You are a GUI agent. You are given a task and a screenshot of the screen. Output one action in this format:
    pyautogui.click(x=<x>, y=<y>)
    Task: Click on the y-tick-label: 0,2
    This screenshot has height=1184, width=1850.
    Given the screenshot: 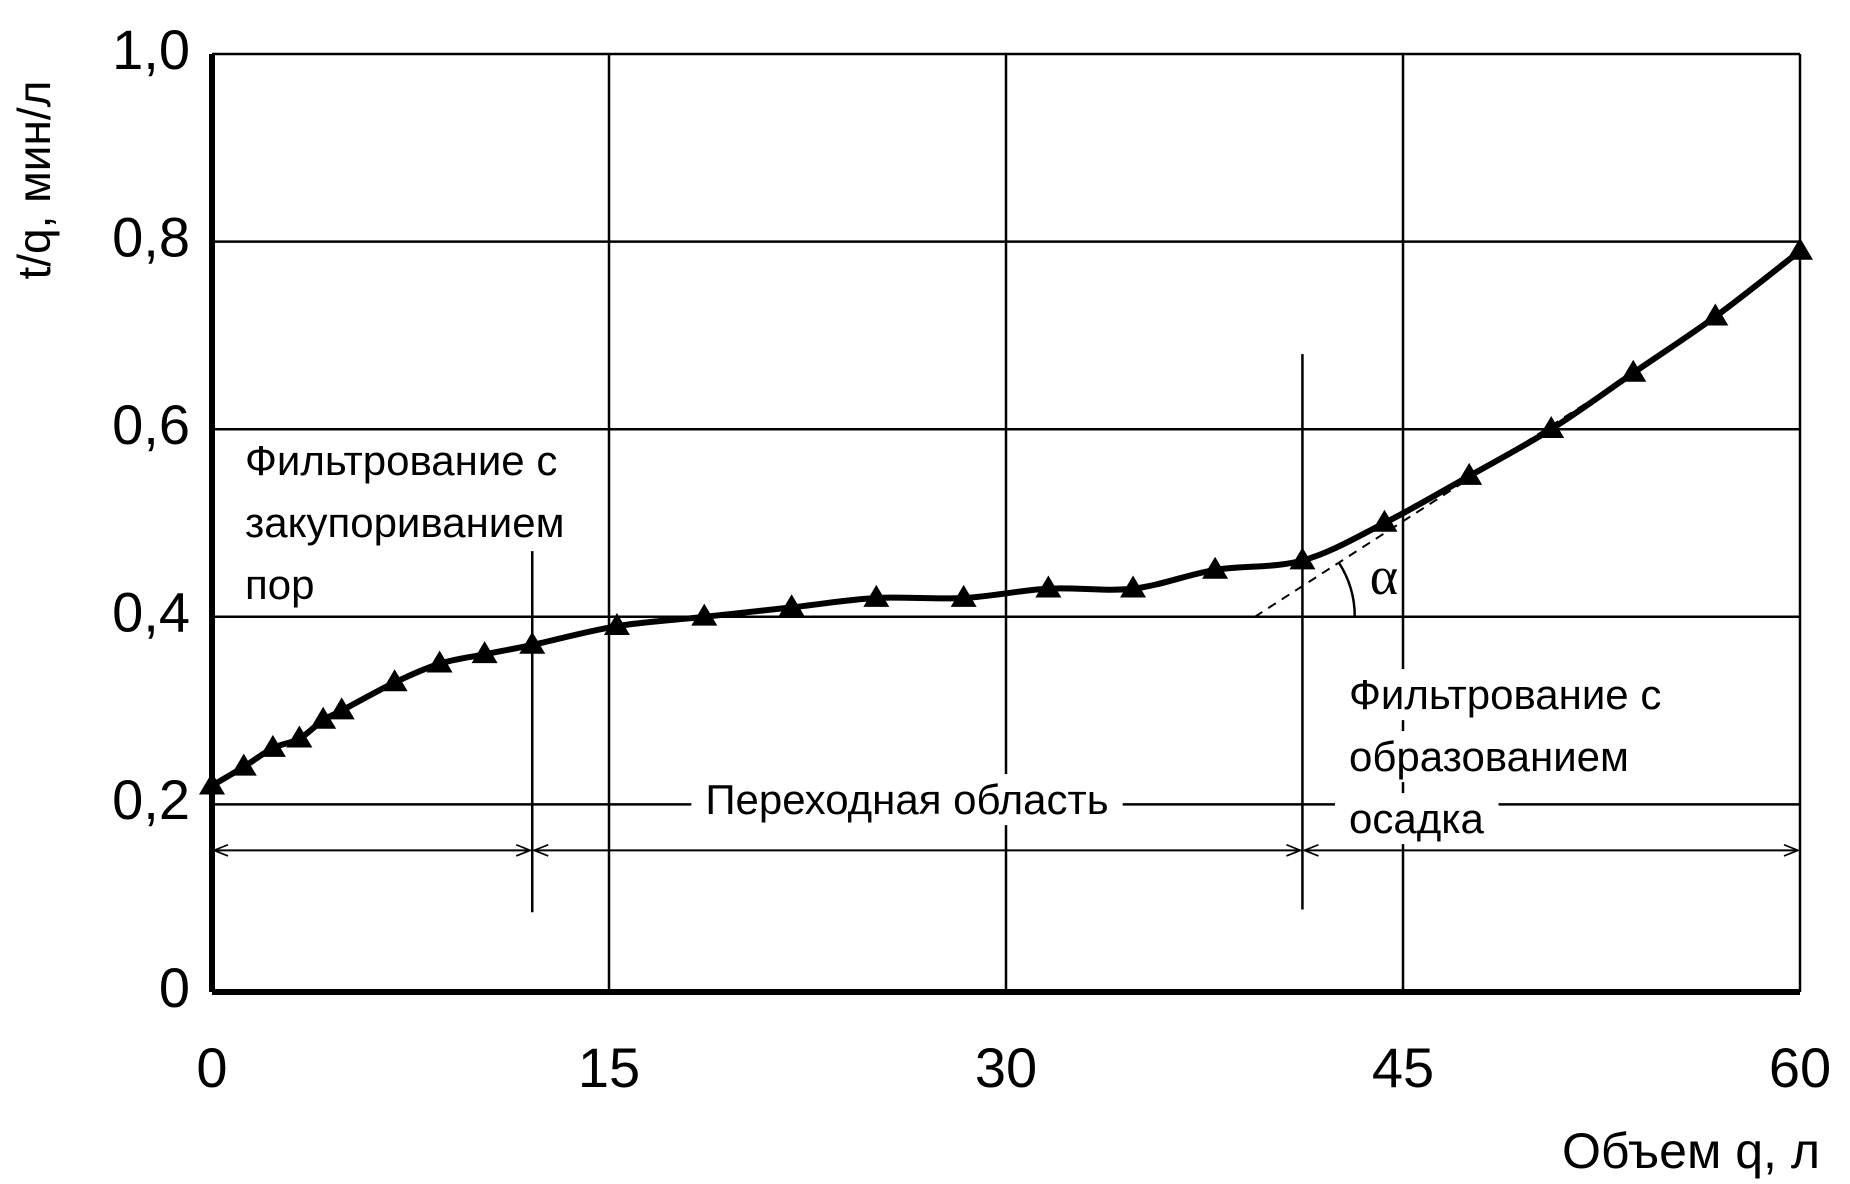 What is the action you would take?
    pyautogui.click(x=151, y=799)
    